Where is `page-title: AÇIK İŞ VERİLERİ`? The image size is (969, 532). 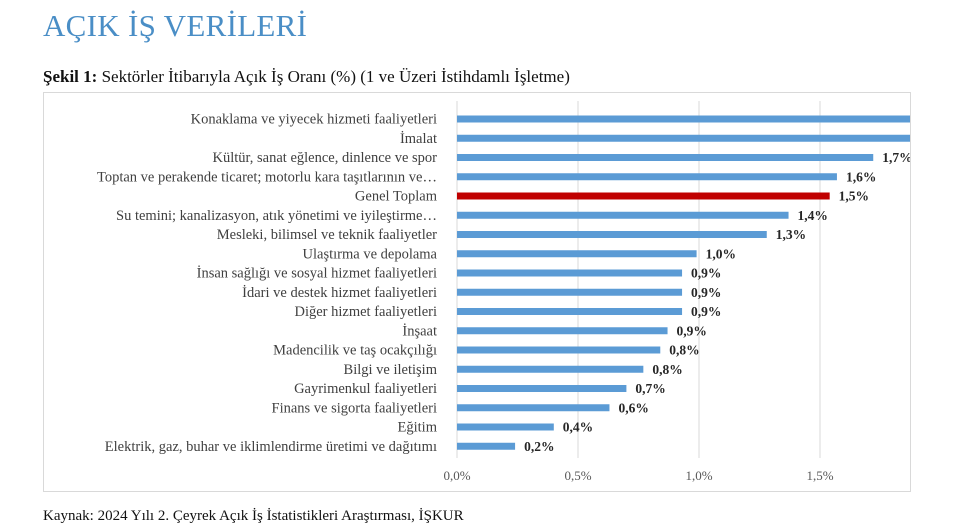 page-title: AÇIK İŞ VERİLERİ is located at coordinates (175, 25).